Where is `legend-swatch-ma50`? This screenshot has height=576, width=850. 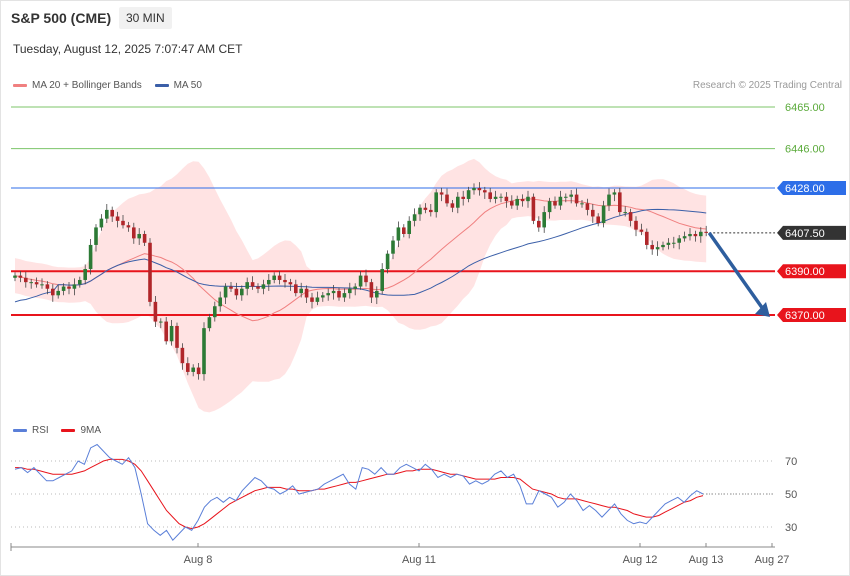 legend-swatch-ma50 is located at coordinates (161, 85).